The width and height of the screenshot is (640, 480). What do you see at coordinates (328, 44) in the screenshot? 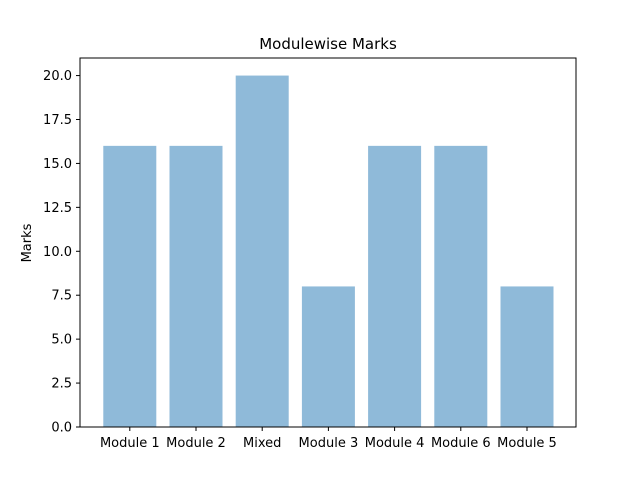
I see `chart-title: Modulewise Marks` at bounding box center [328, 44].